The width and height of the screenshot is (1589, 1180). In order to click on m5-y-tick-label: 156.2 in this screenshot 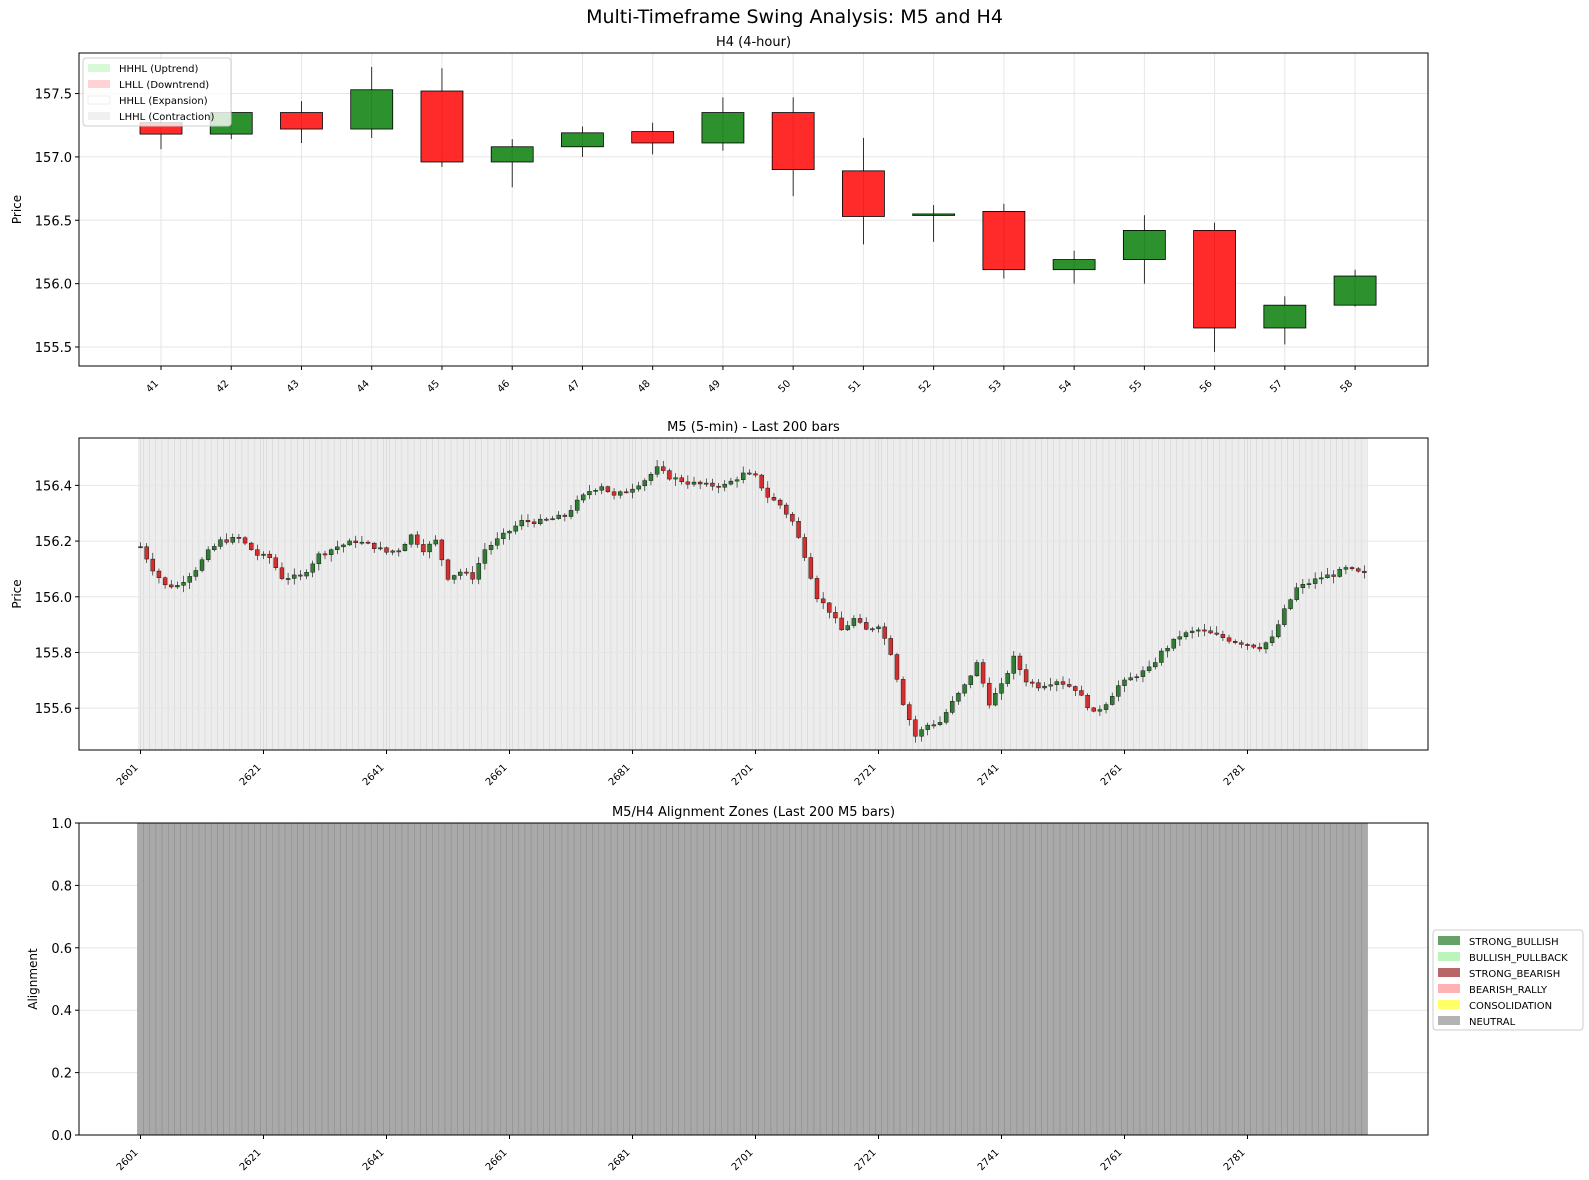, I will do `click(53, 542)`.